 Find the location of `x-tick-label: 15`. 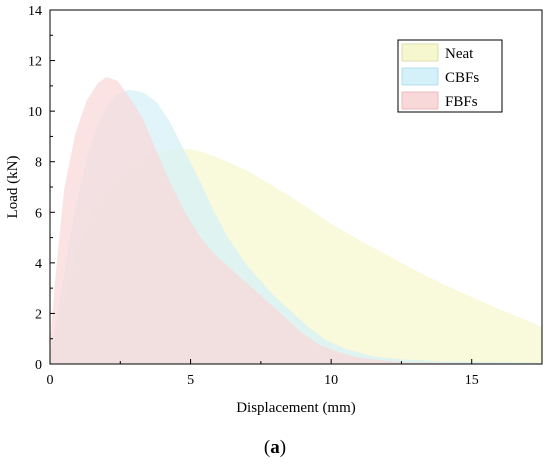

x-tick-label: 15 is located at coordinates (472, 380).